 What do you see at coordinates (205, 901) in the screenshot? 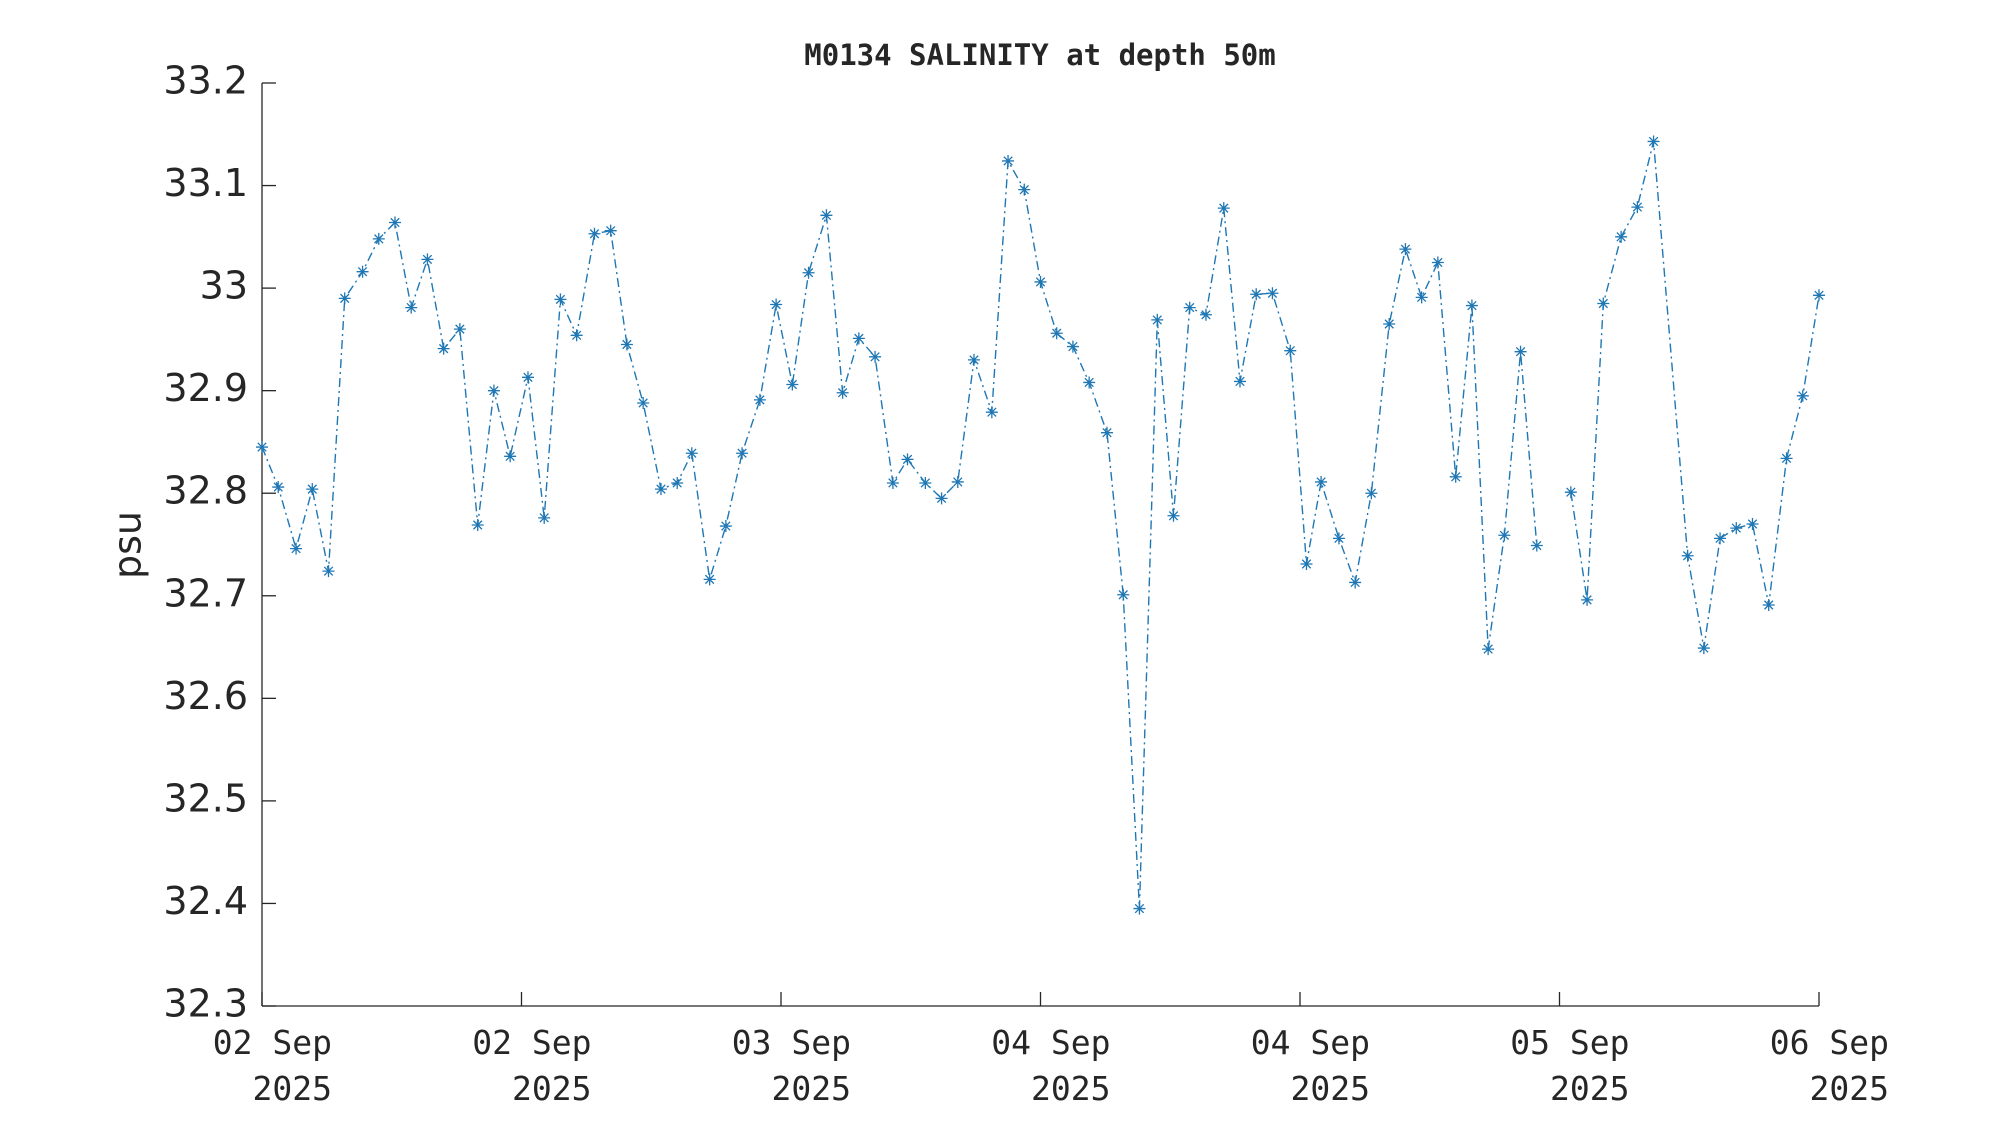
I see `y-tick-label: 32.4` at bounding box center [205, 901].